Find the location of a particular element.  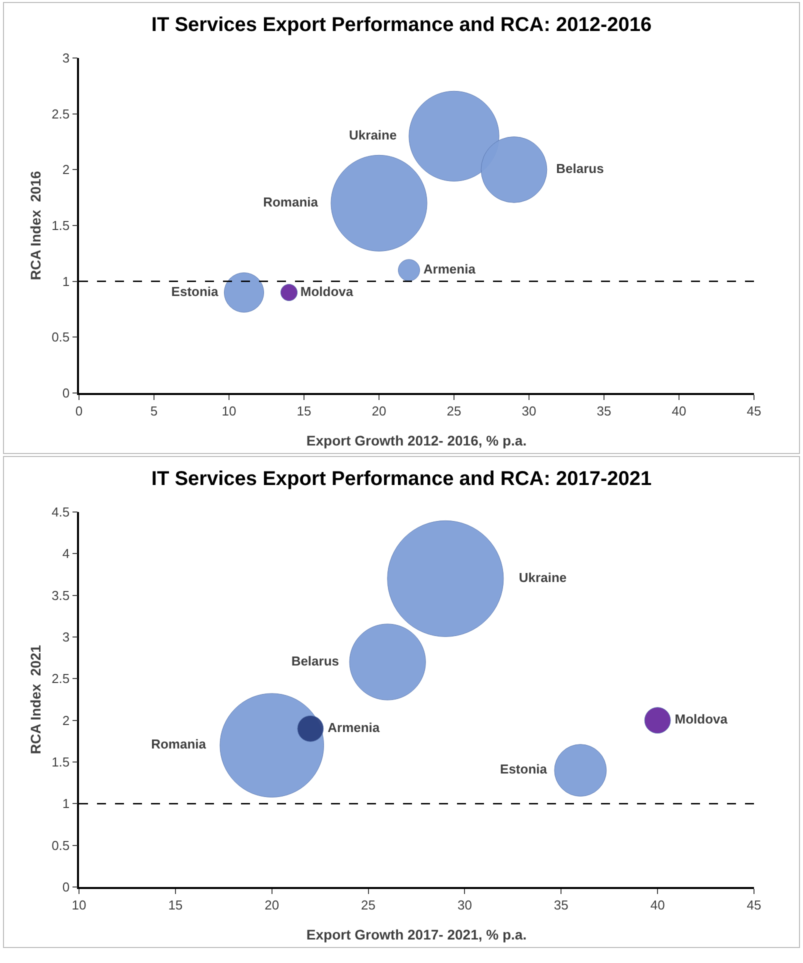

x-axis-title: Export Growth 2012- 2016, % p.a. is located at coordinates (416, 440).